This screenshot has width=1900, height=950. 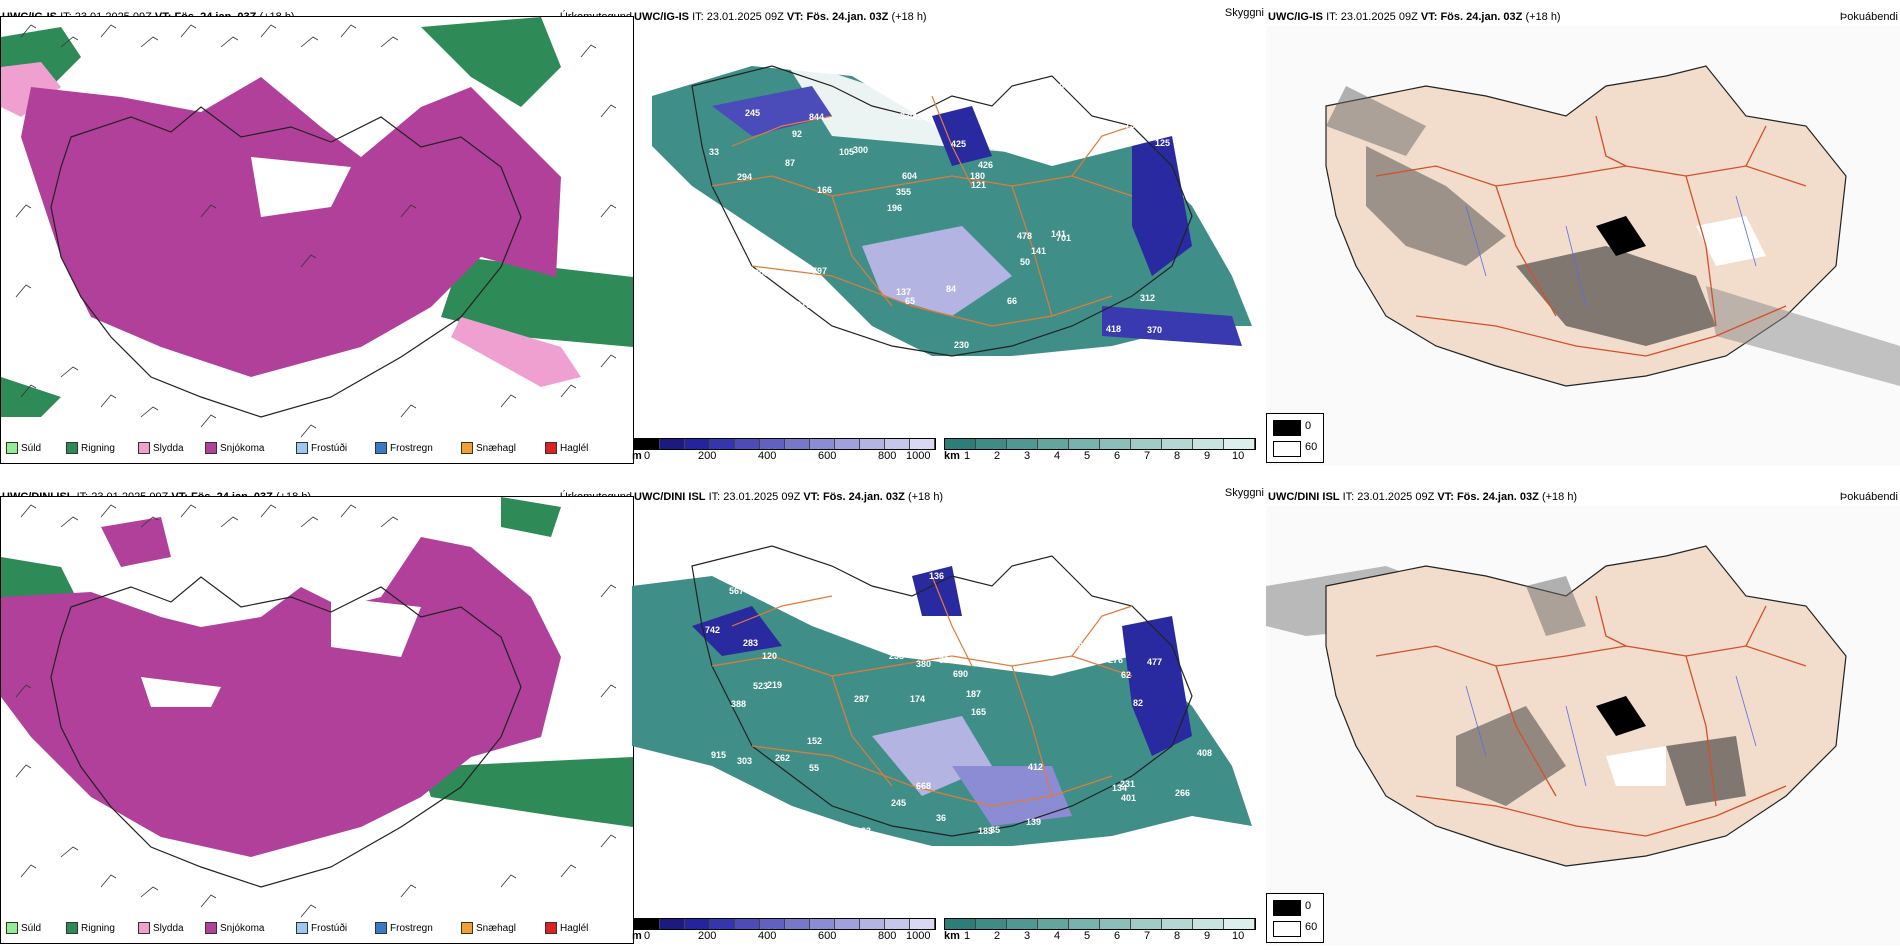 What do you see at coordinates (907, 116) in the screenshot?
I see `visibility-value-label: 330` at bounding box center [907, 116].